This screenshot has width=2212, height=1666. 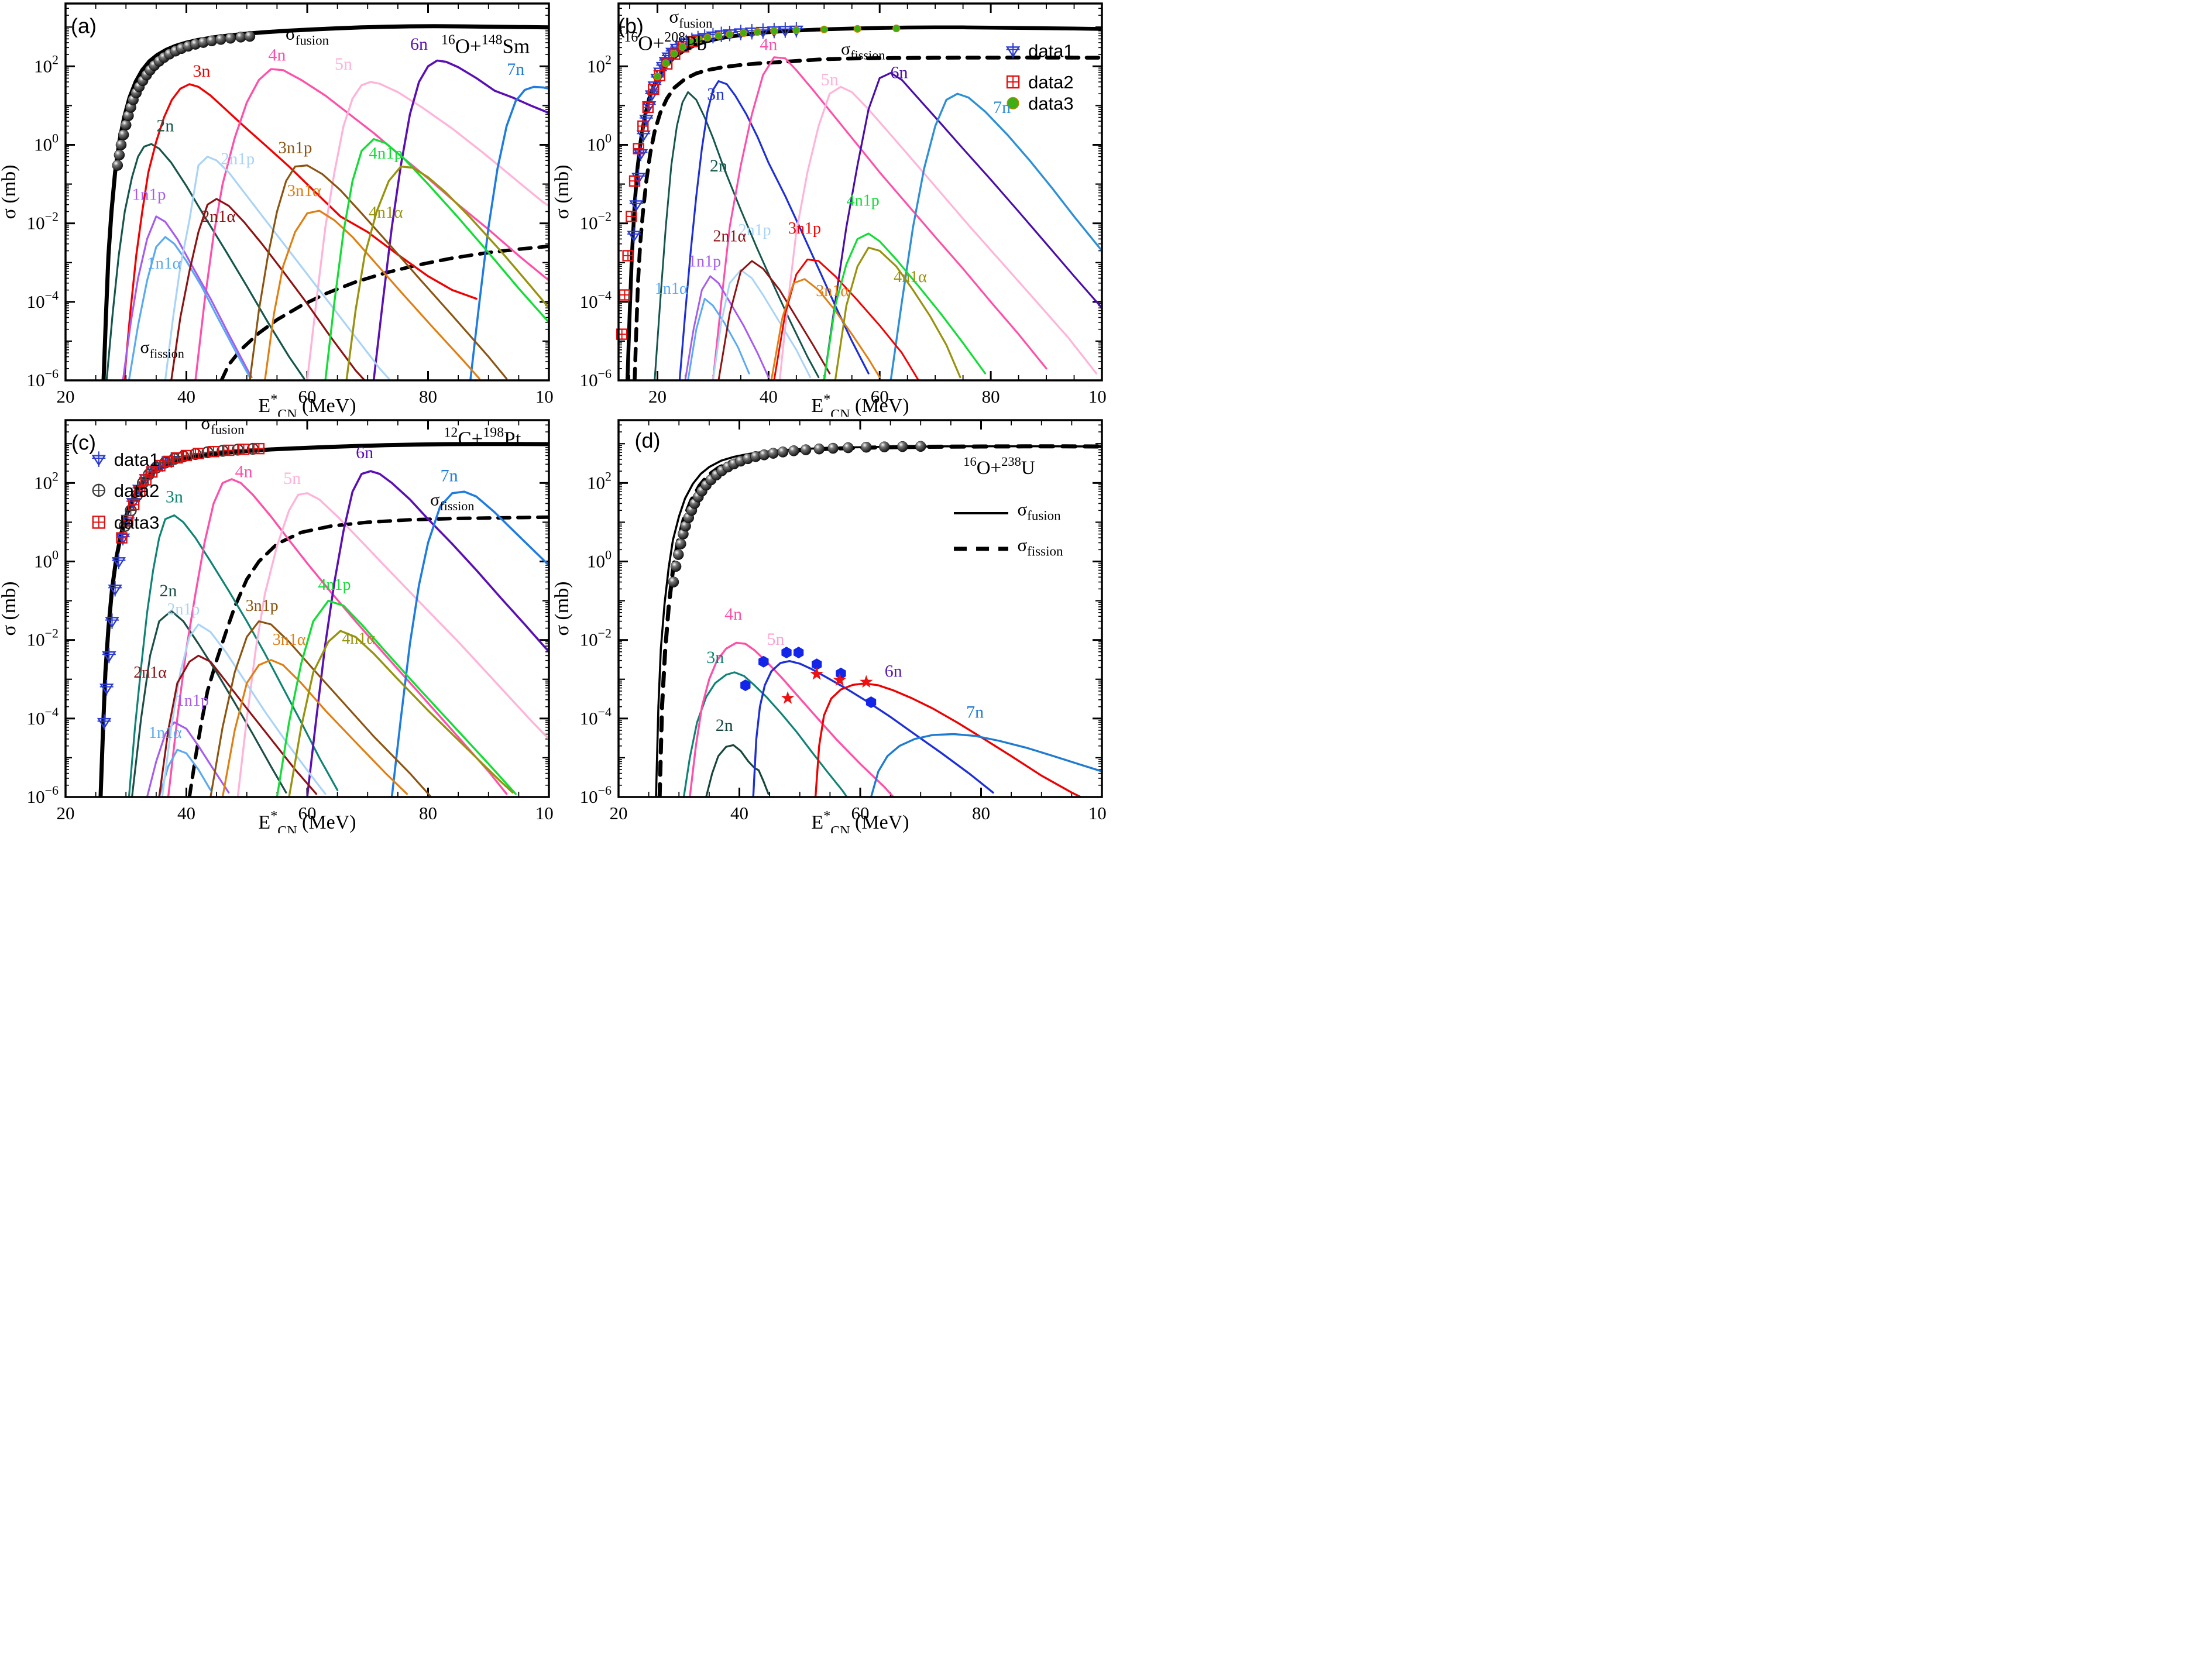 What do you see at coordinates (186, 396) in the screenshot?
I see `svg-text: 40` at bounding box center [186, 396].